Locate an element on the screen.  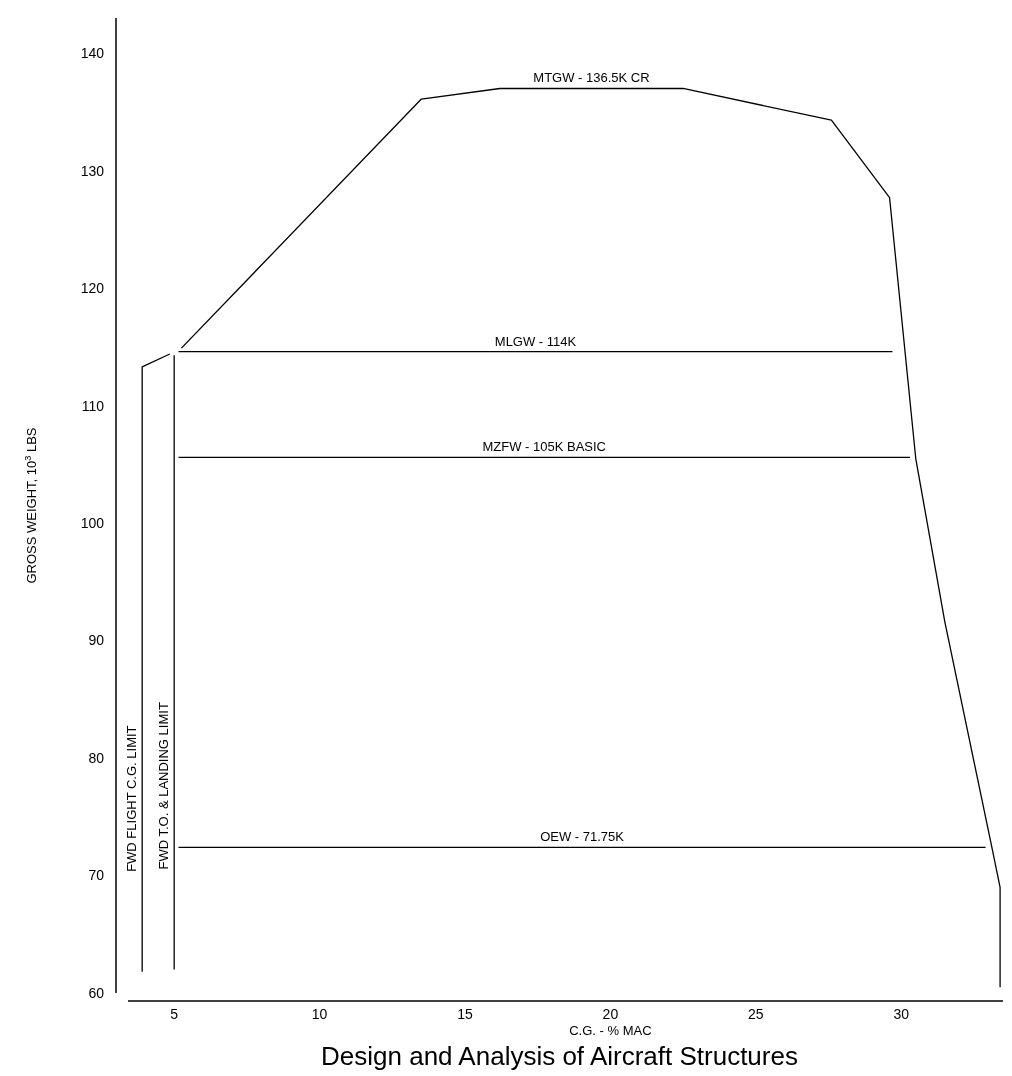
y-tick-label: 90 is located at coordinates (96, 640).